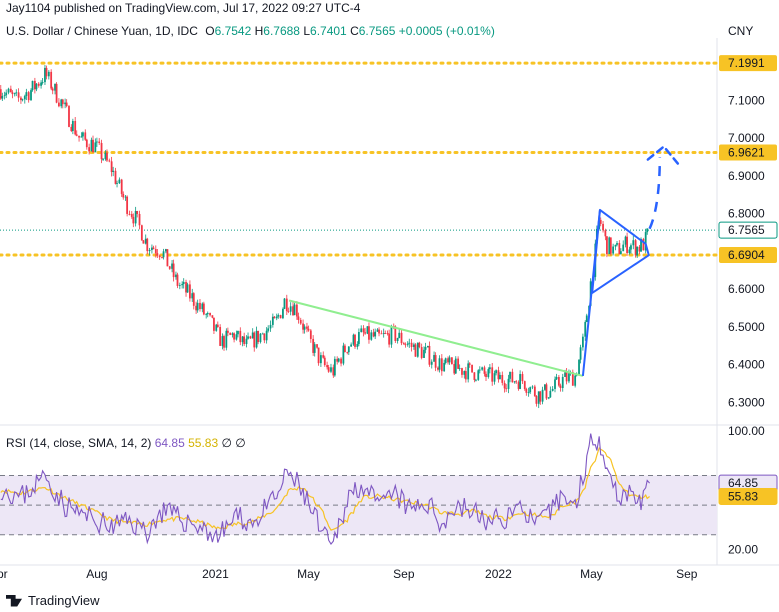 The width and height of the screenshot is (779, 612). What do you see at coordinates (240, 443) in the screenshot?
I see `rsi-flag-2: ∅` at bounding box center [240, 443].